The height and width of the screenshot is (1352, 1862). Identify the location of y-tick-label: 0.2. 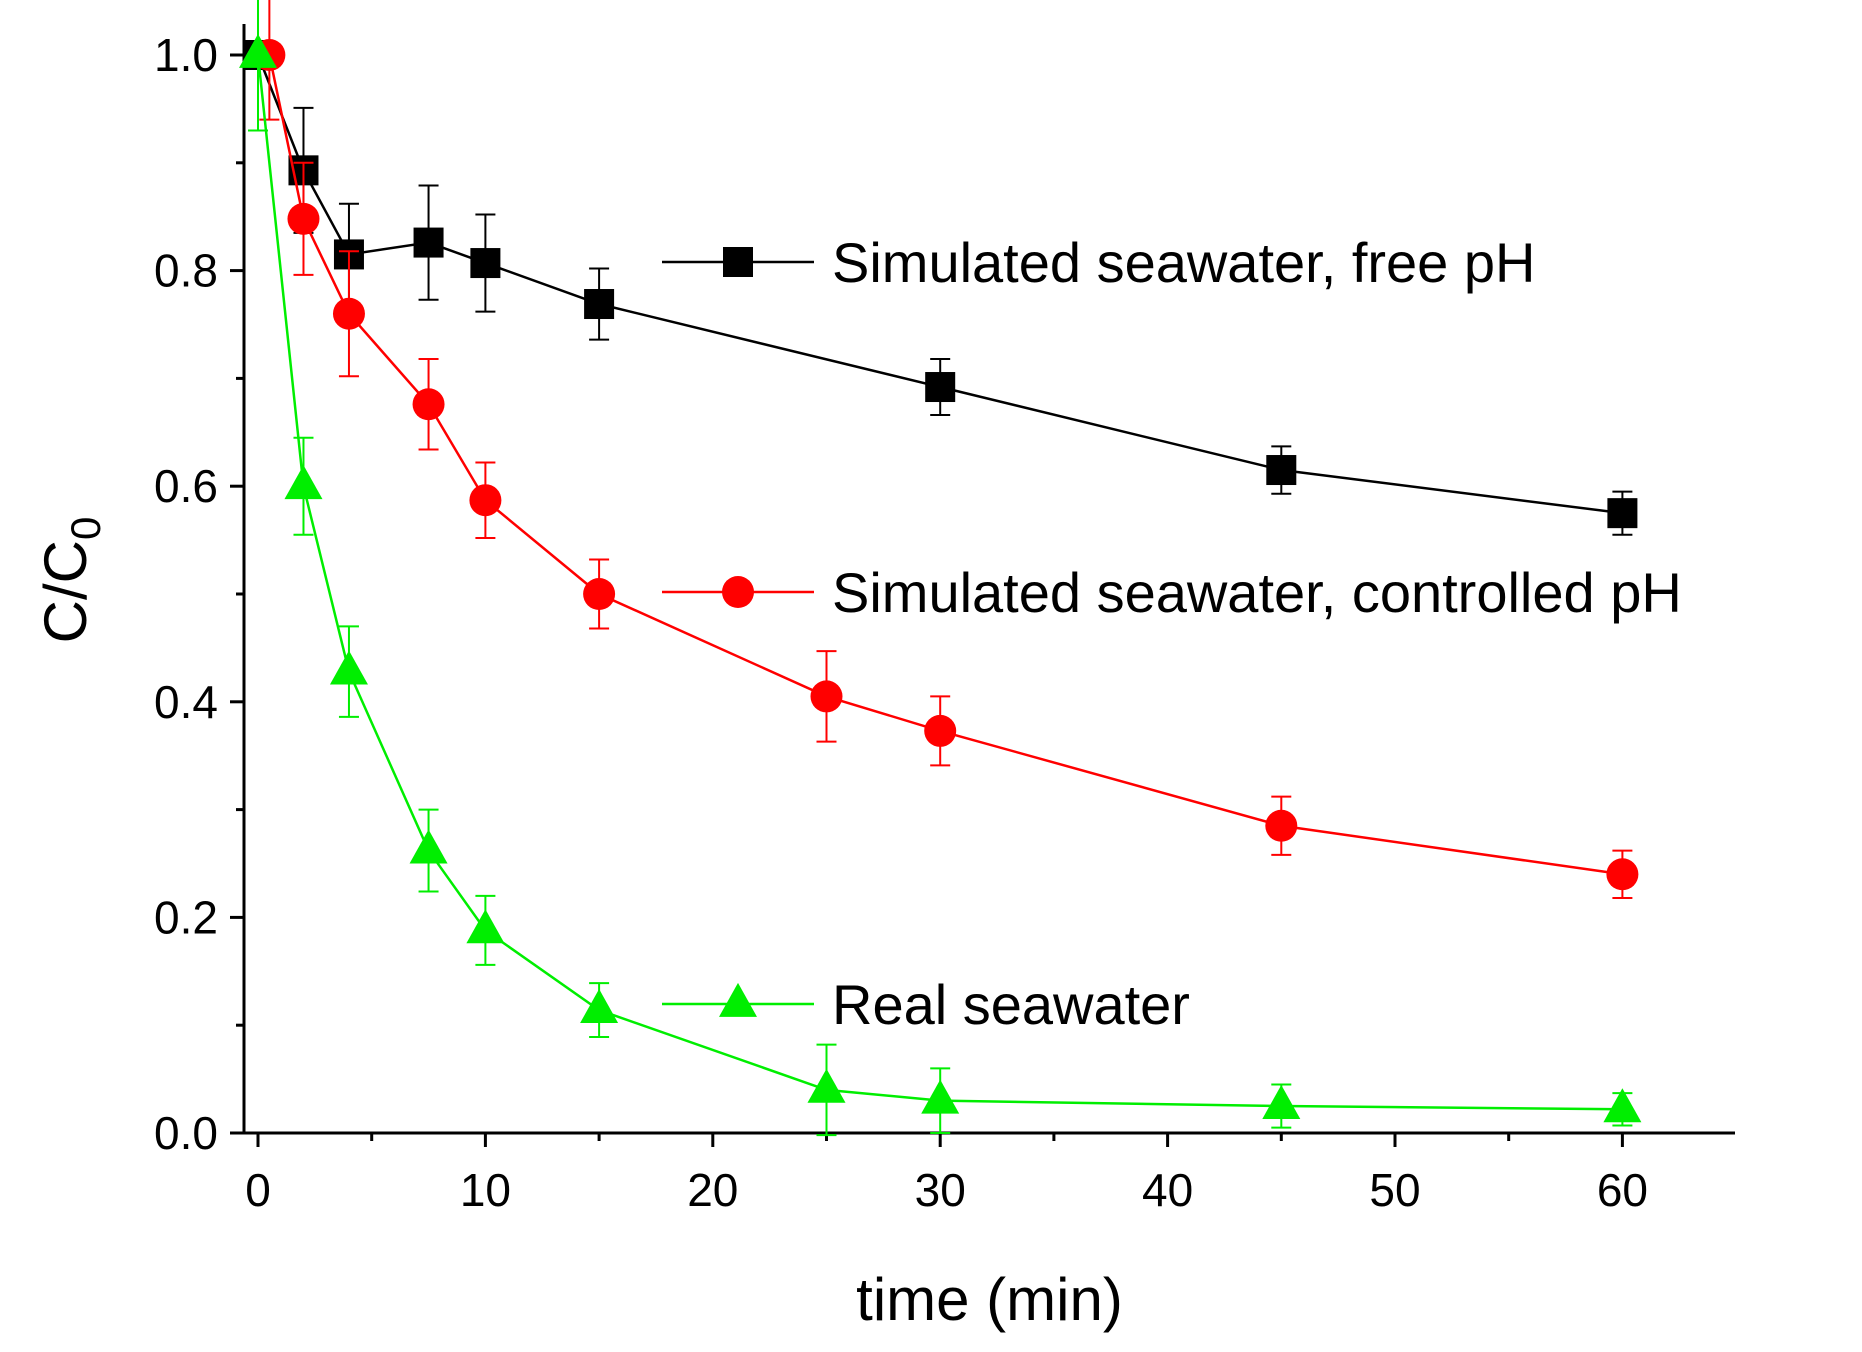
(186, 917).